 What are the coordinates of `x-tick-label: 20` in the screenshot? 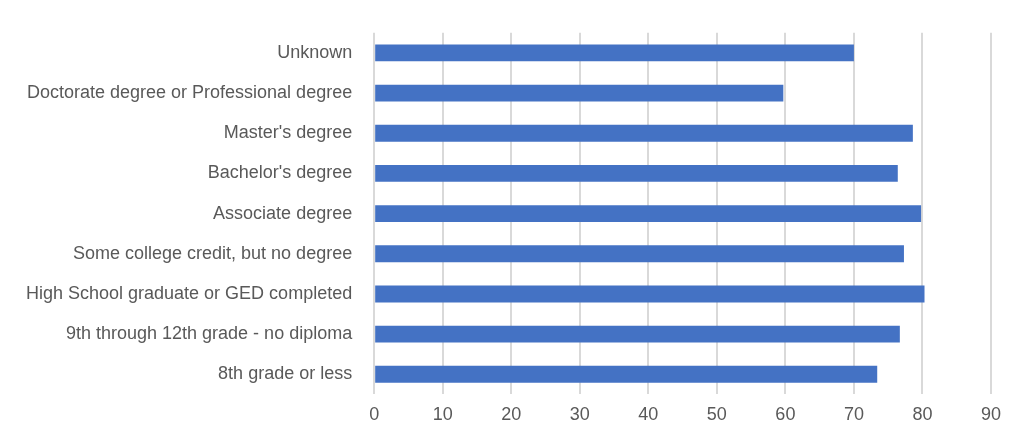 It's located at (511, 414).